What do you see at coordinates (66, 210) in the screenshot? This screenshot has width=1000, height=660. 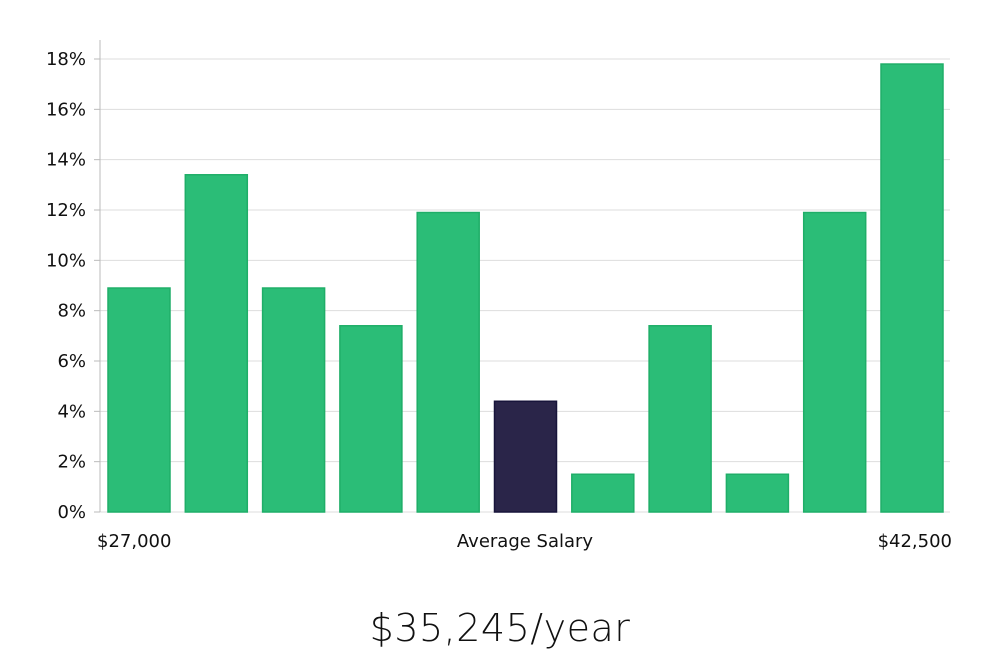 I see `y-tick-label: 12%` at bounding box center [66, 210].